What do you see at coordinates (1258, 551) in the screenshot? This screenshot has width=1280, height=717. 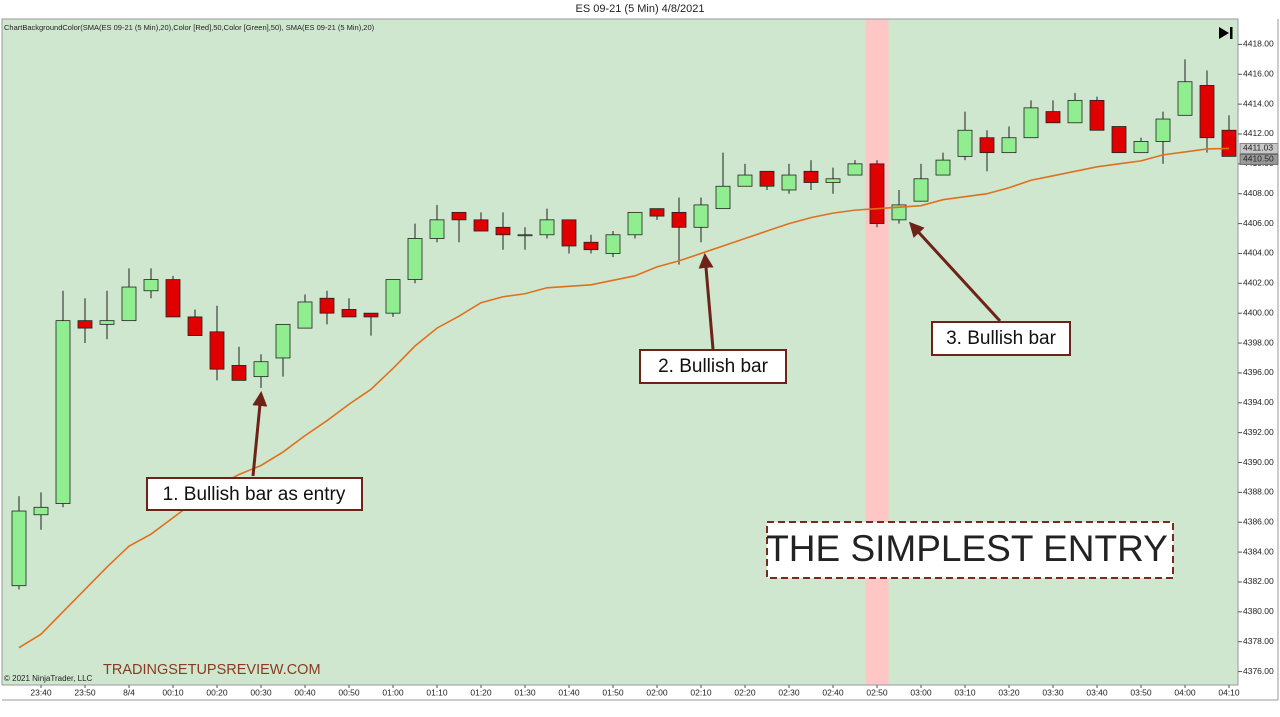 I see `y-tick-label: 4384.00` at bounding box center [1258, 551].